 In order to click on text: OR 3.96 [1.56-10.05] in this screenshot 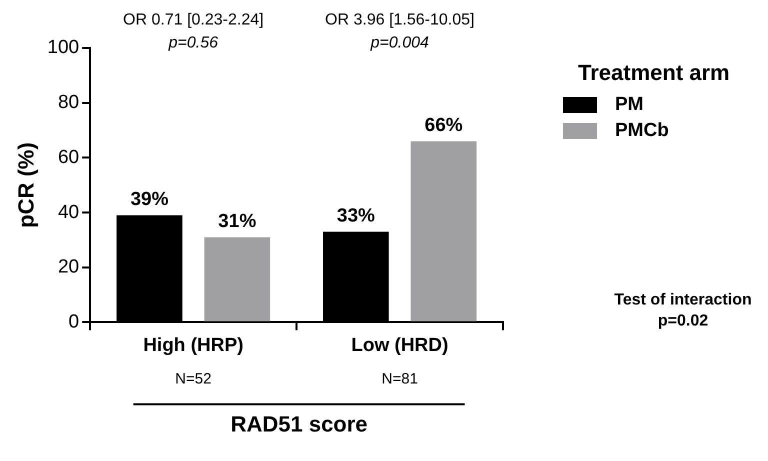, I will do `click(399, 19)`.